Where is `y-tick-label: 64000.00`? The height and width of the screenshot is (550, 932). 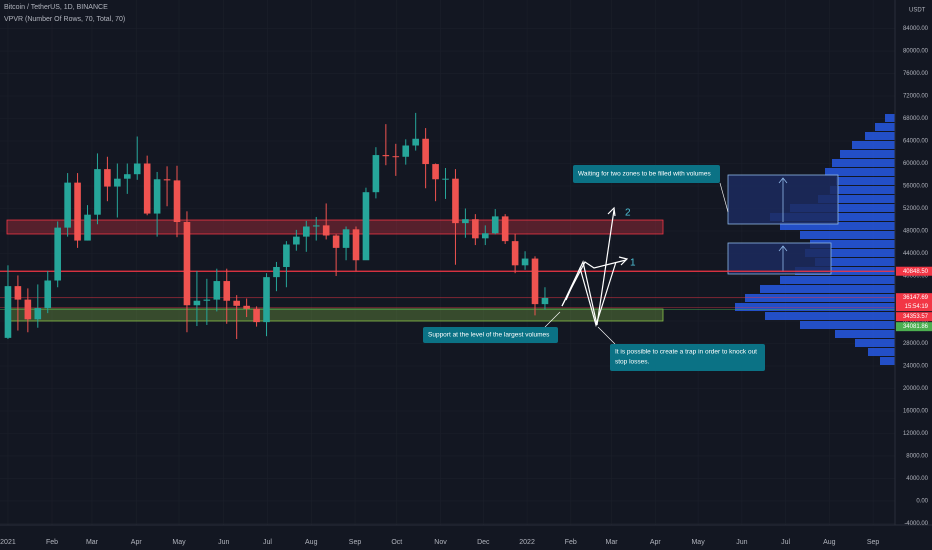 y-tick-label: 64000.00 is located at coordinates (916, 142).